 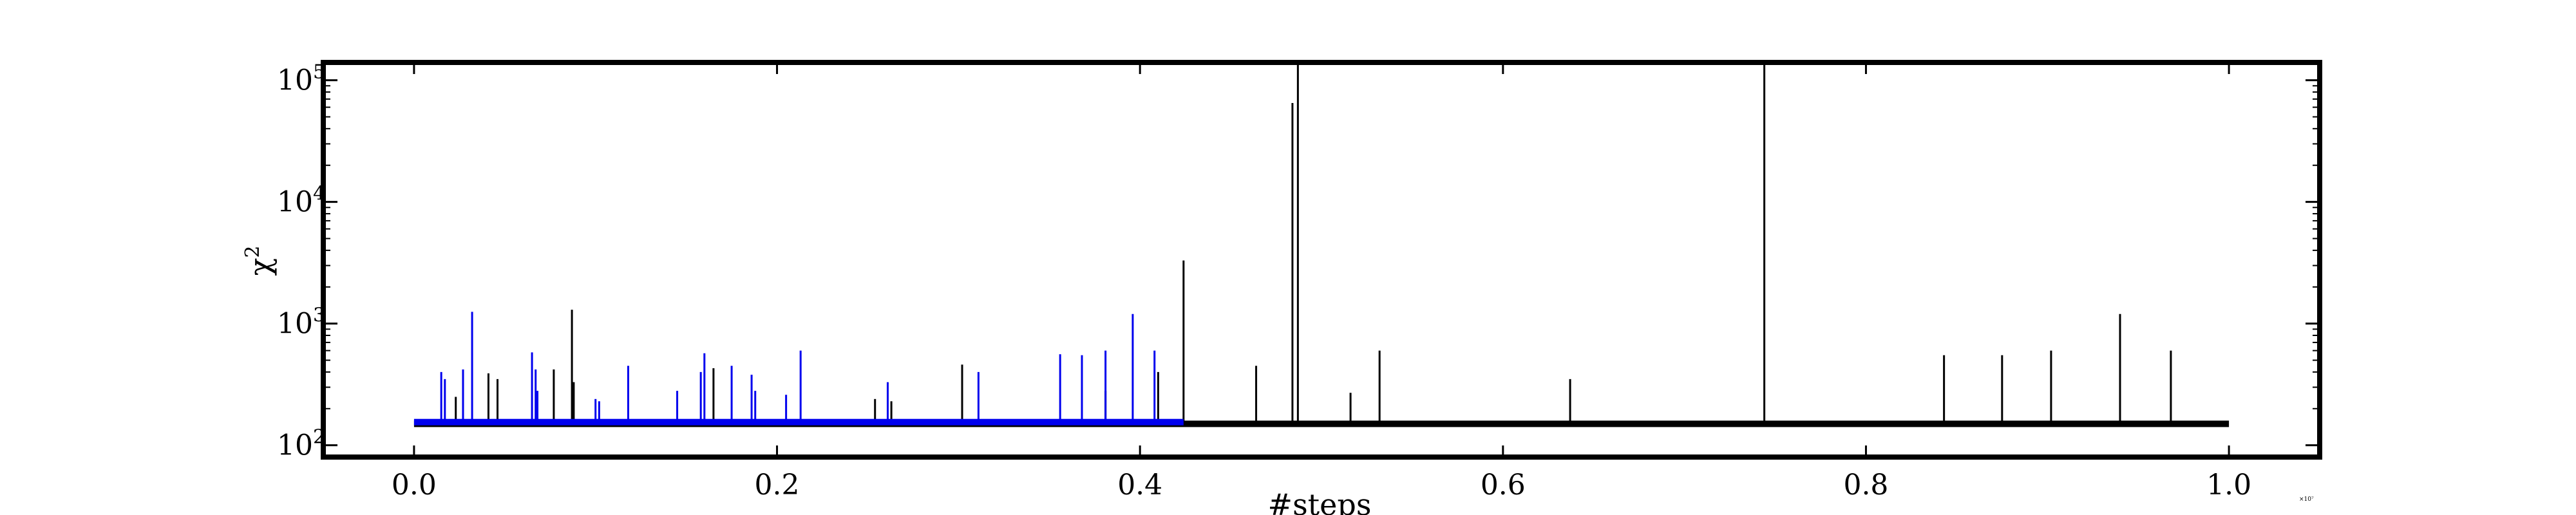 What do you see at coordinates (778, 485) in the screenshot?
I see `x-tick-label: 0.2` at bounding box center [778, 485].